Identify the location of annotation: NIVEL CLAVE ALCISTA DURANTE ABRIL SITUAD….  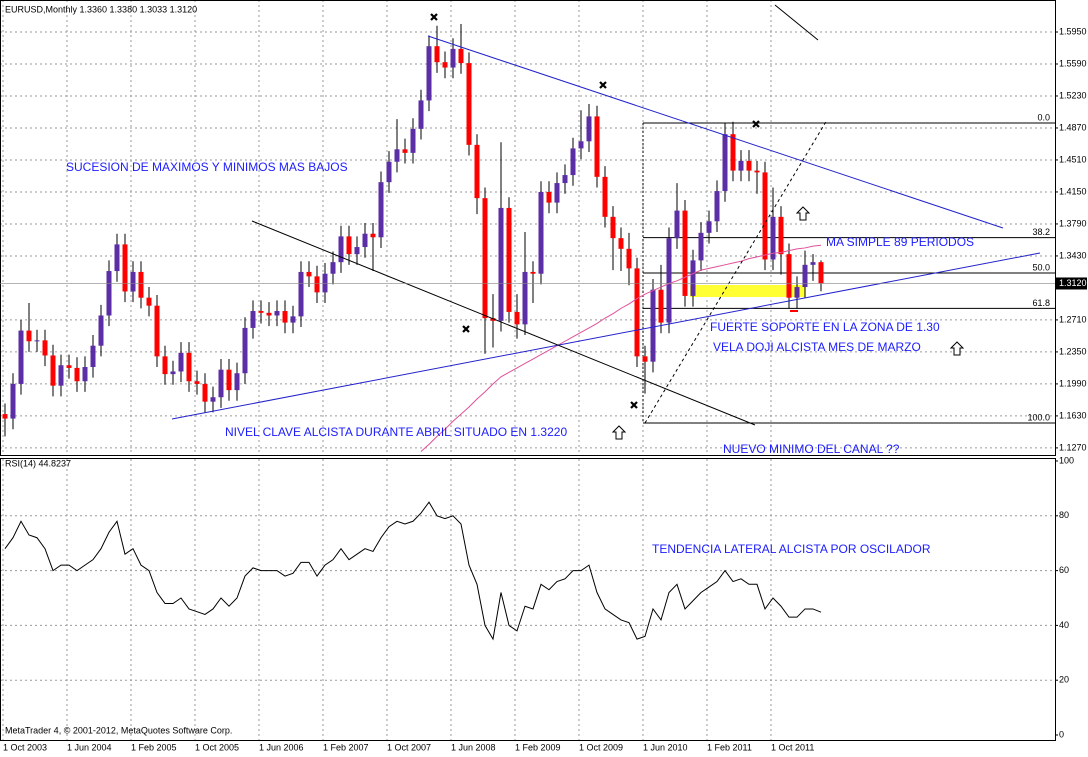
(396, 432).